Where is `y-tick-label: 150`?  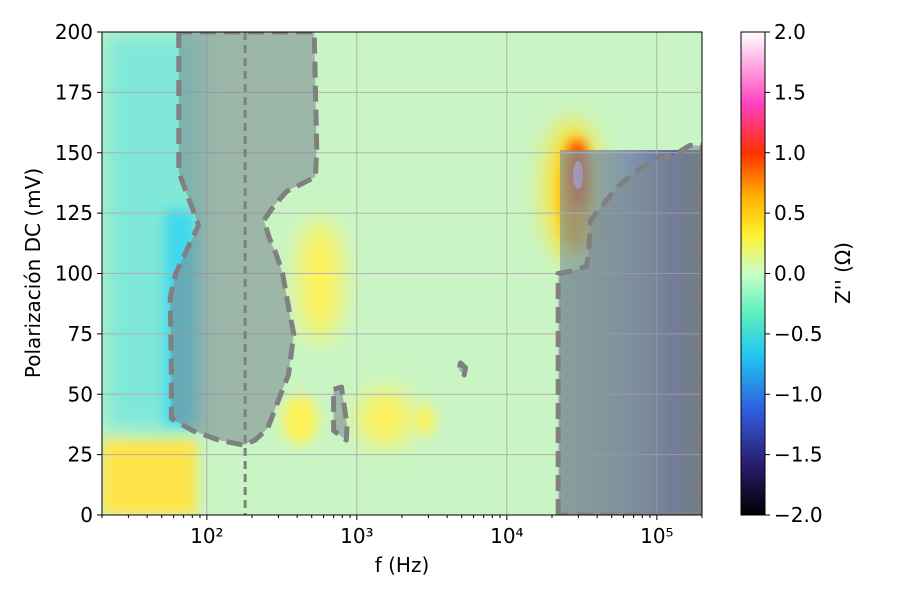
y-tick-label: 150 is located at coordinates (74, 153).